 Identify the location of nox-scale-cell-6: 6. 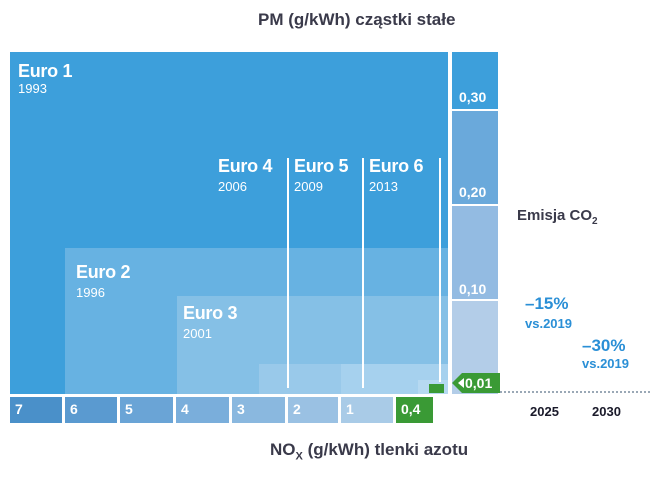
(91, 410).